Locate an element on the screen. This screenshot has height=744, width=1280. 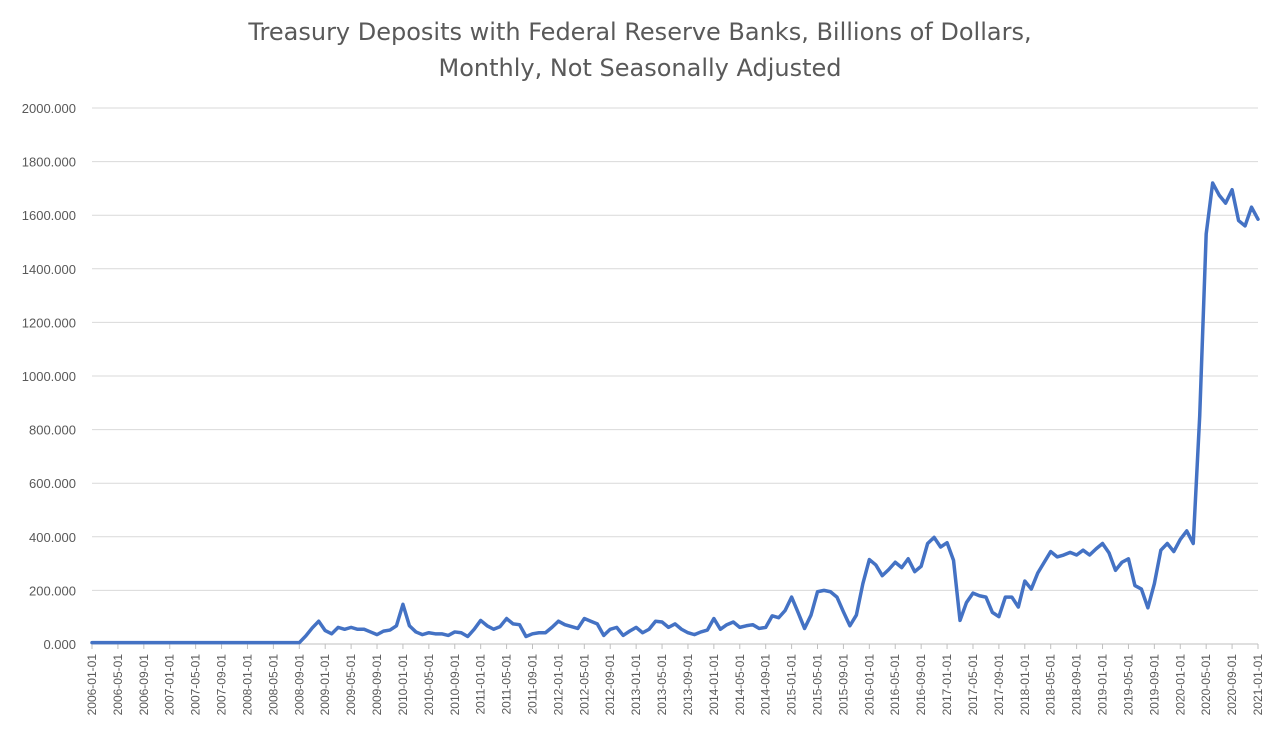
x-tick-label: 2014-05-01 is located at coordinates (740, 685).